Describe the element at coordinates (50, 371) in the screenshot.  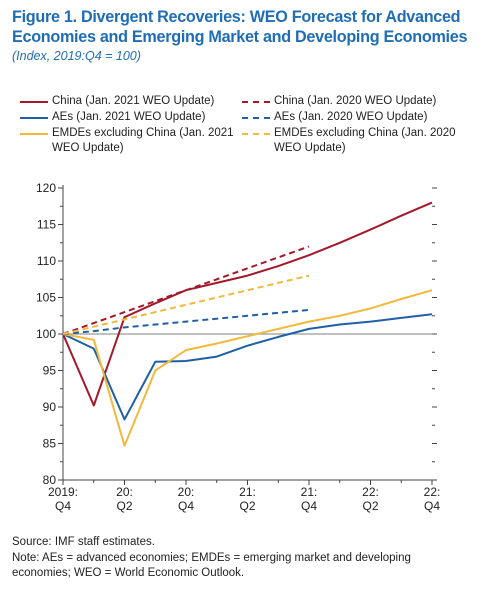
I see `y-tick-label: 95` at that location.